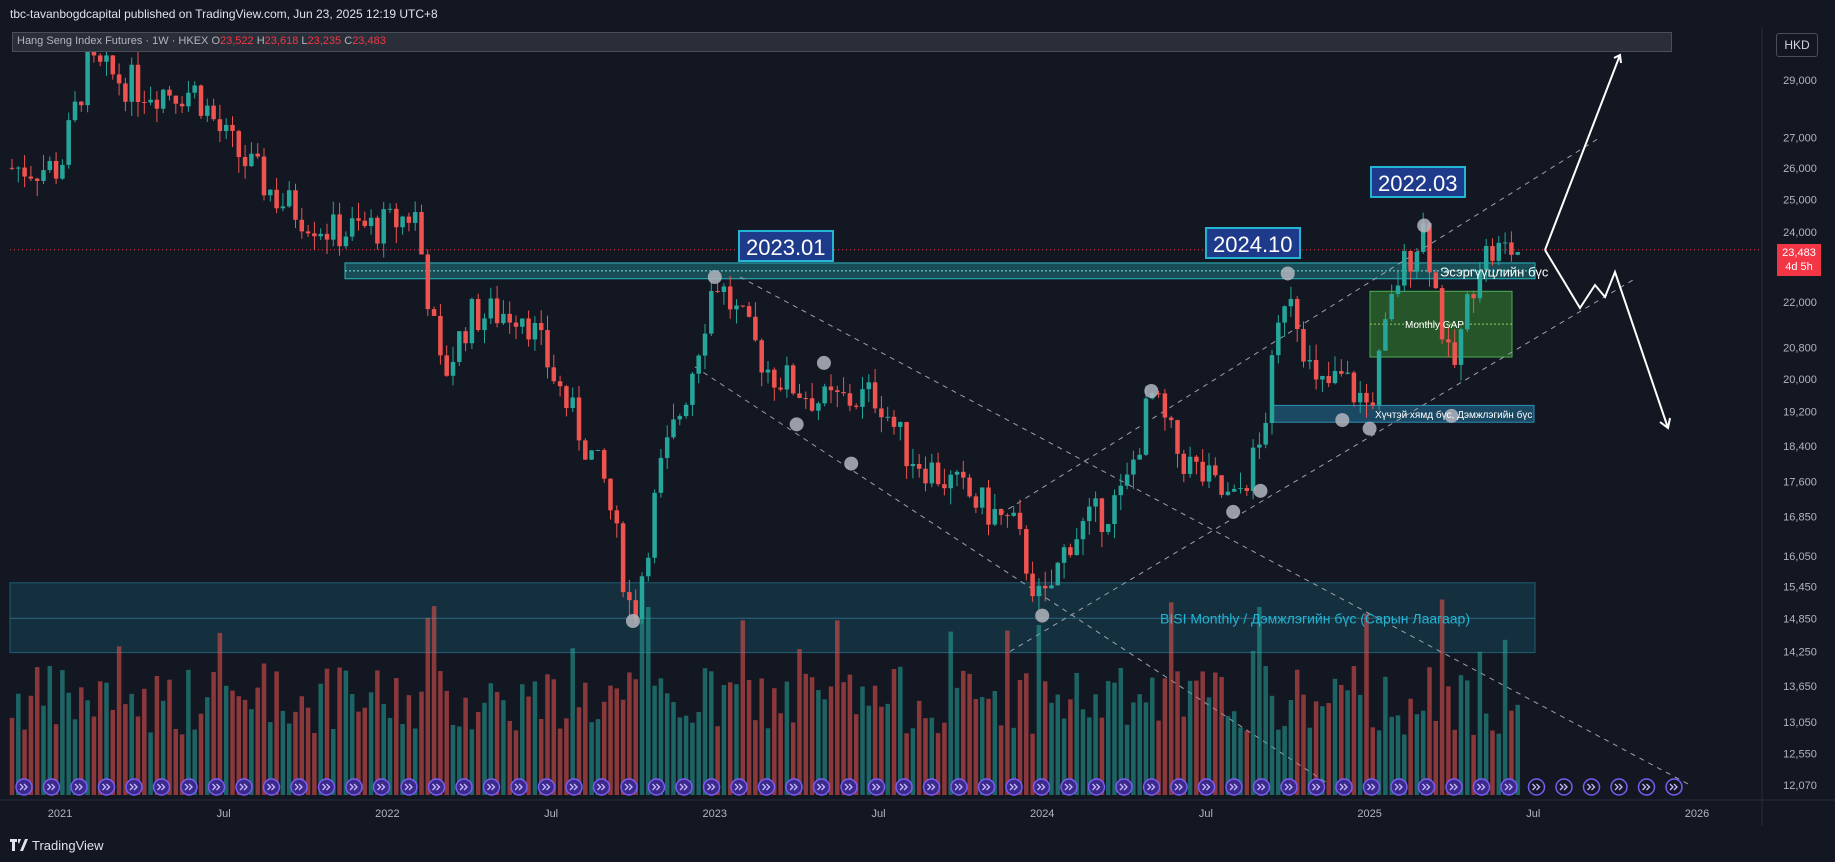  What do you see at coordinates (1800, 687) in the screenshot?
I see `price-tick-label: 13,650` at bounding box center [1800, 687].